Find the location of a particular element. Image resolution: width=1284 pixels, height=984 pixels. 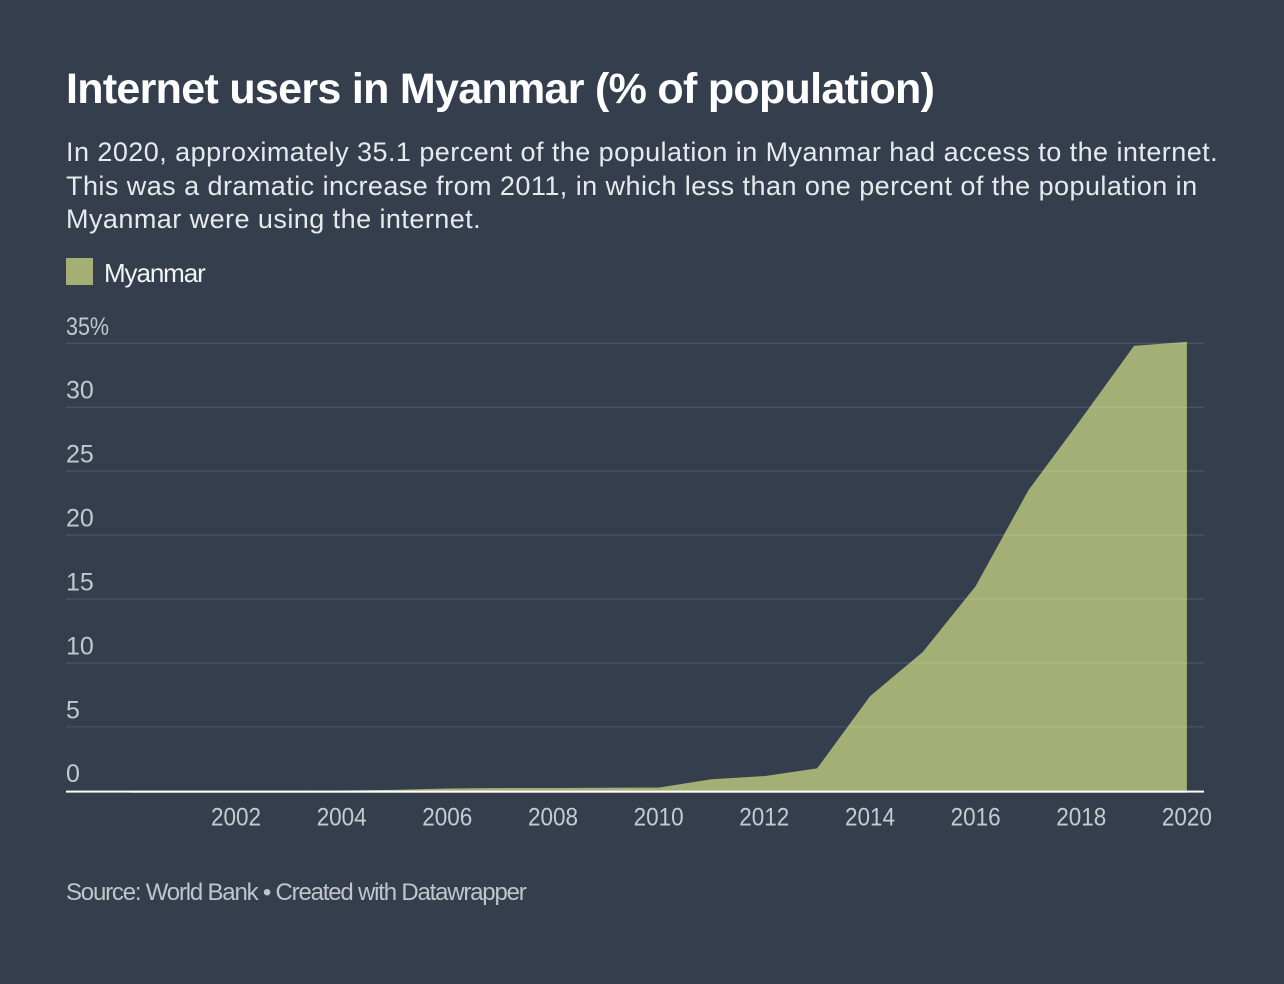

svg-text: 2014 is located at coordinates (870, 817).